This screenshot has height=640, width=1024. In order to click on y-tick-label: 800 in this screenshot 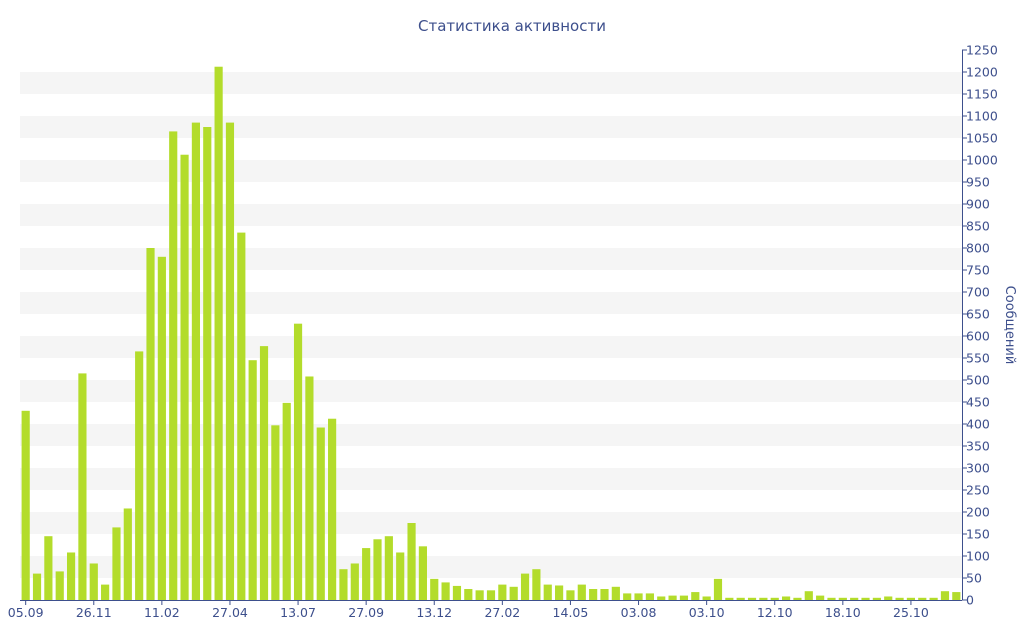, I will do `click(978, 248)`.